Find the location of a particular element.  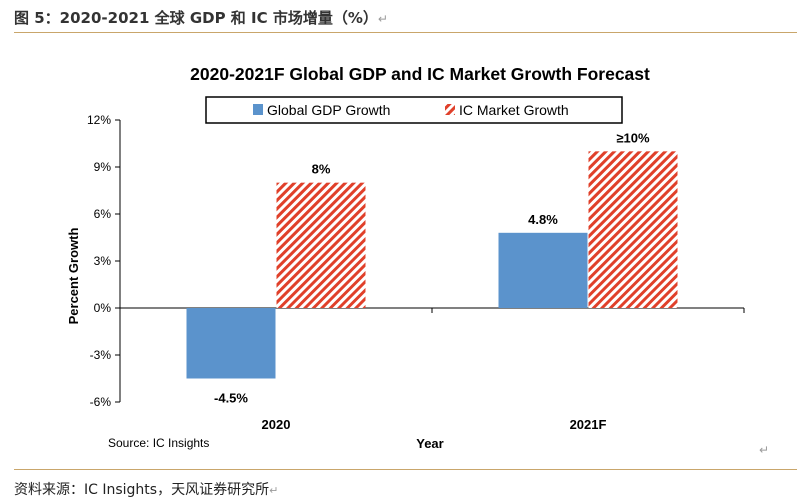

legend-box is located at coordinates (414, 110).